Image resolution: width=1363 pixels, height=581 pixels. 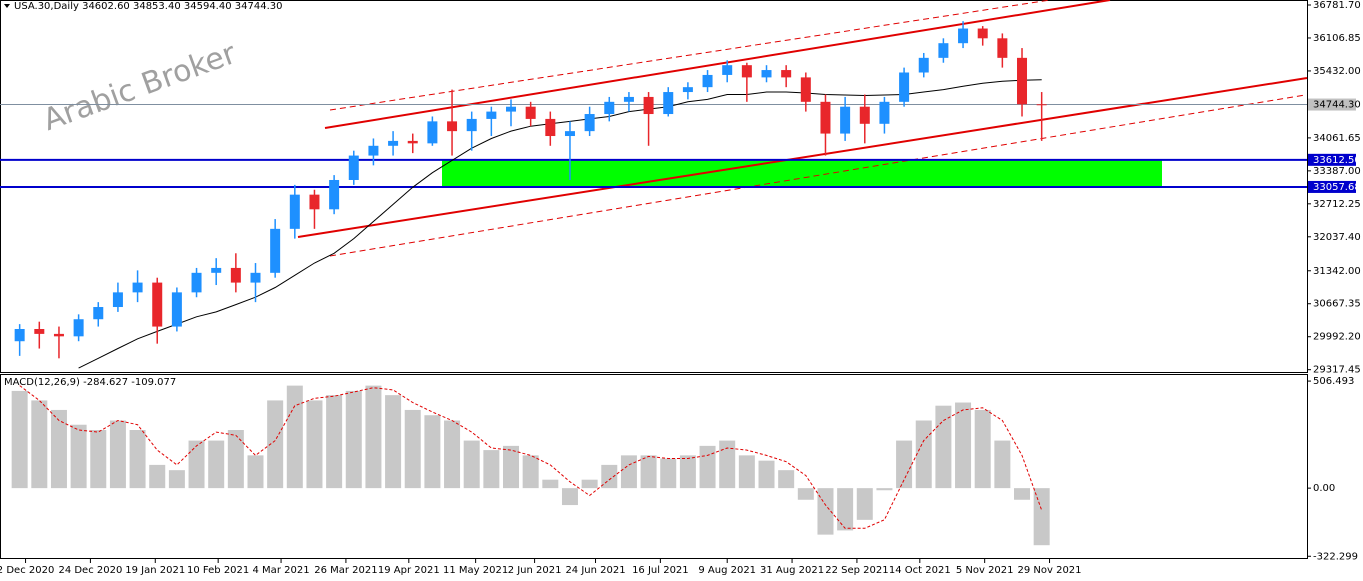 I want to click on x-tick-label: 24 Dec 2020, so click(x=90, y=570).